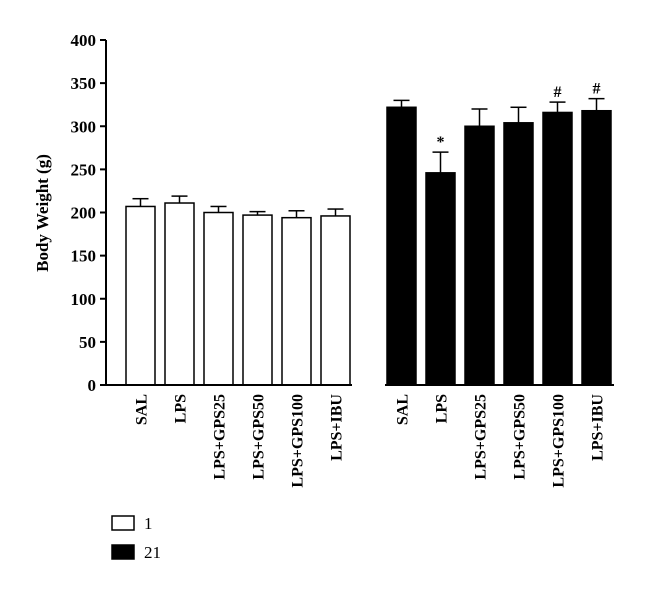  I want to click on y-axis-title: Body Weight (g), so click(42, 213).